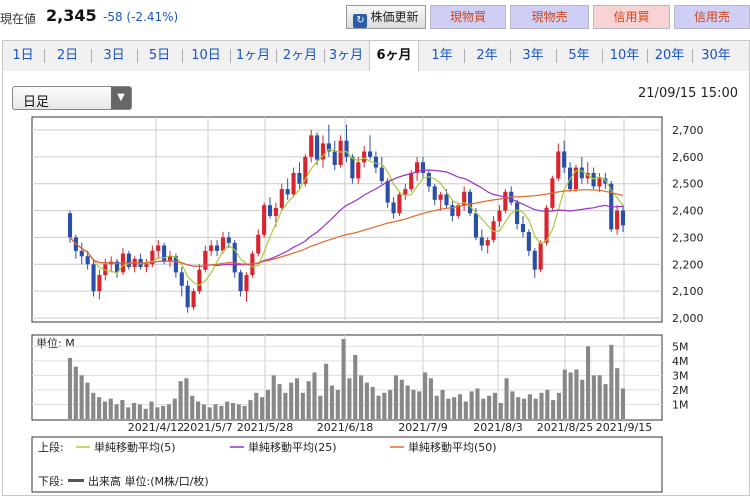 The height and width of the screenshot is (496, 750). Describe the element at coordinates (688, 211) in the screenshot. I see `y-tick-label: 2,400` at that location.